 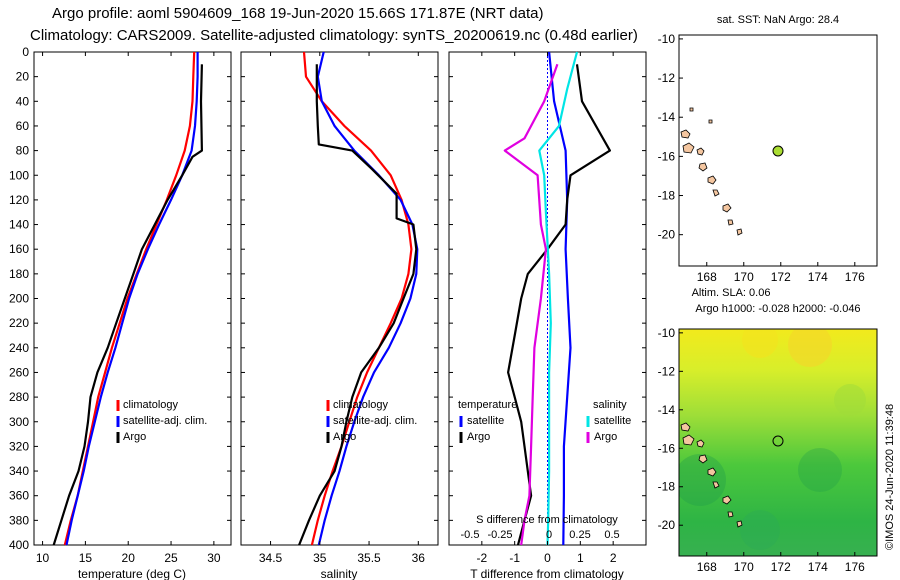 What do you see at coordinates (19, 348) in the screenshot?
I see `y-tick-label: 240` at bounding box center [19, 348].